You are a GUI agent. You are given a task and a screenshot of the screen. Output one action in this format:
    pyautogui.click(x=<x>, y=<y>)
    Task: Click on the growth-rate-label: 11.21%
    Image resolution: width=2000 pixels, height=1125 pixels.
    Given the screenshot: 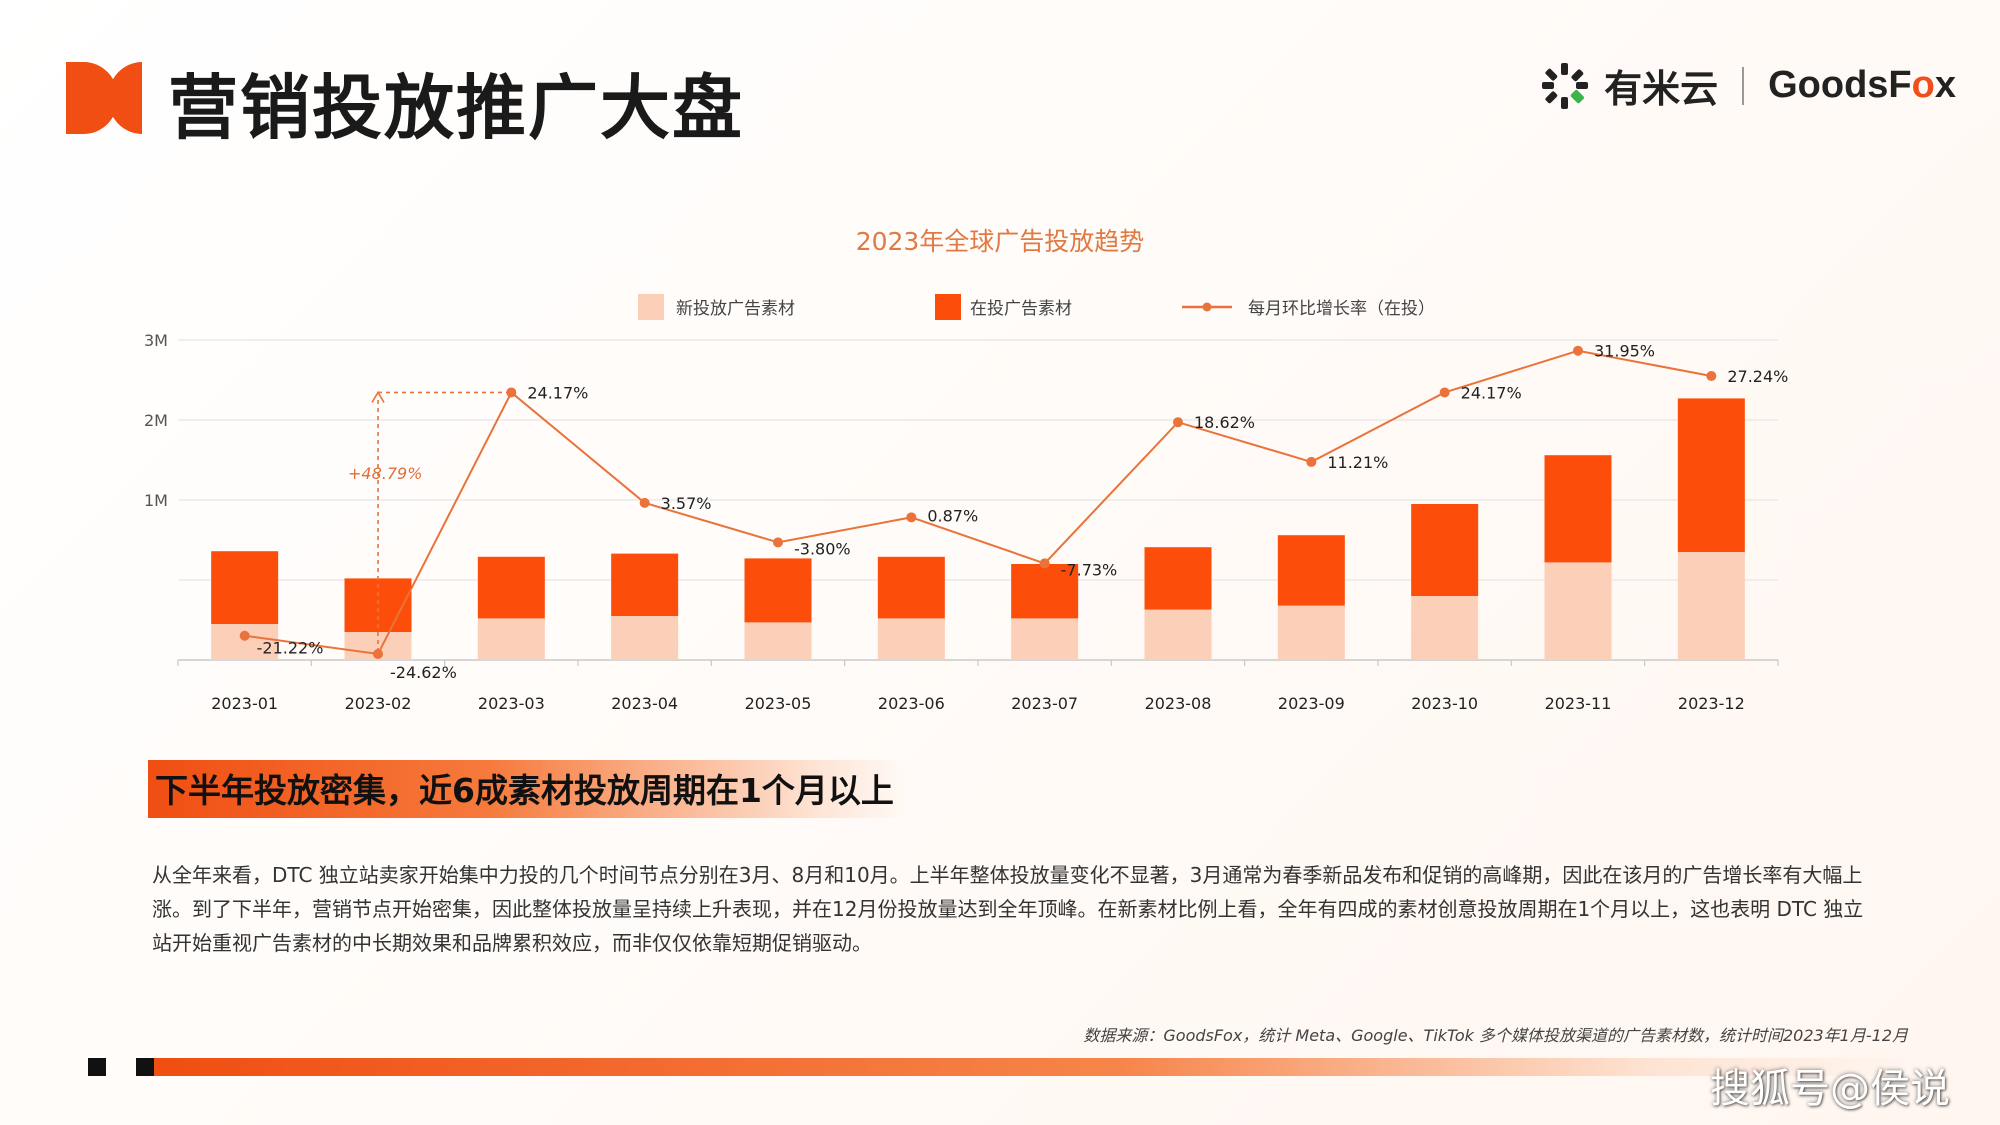 What is the action you would take?
    pyautogui.click(x=1357, y=462)
    